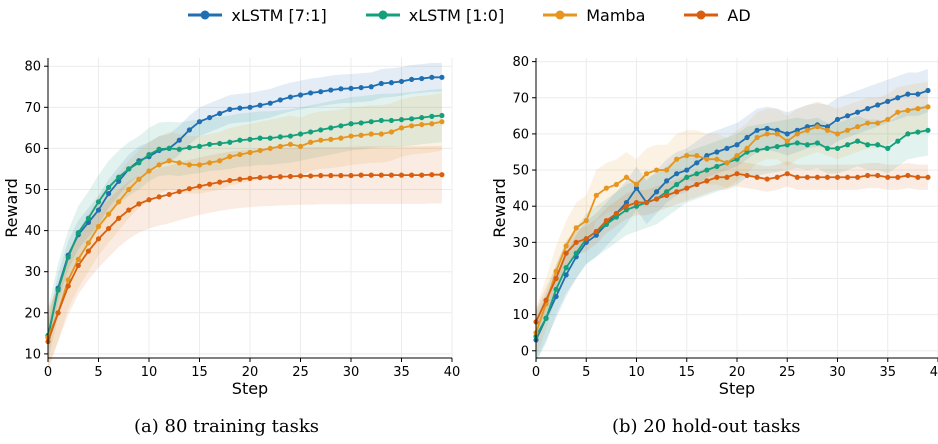 The width and height of the screenshot is (938, 444). I want to click on y-axis-label: Reward, so click(11, 208).